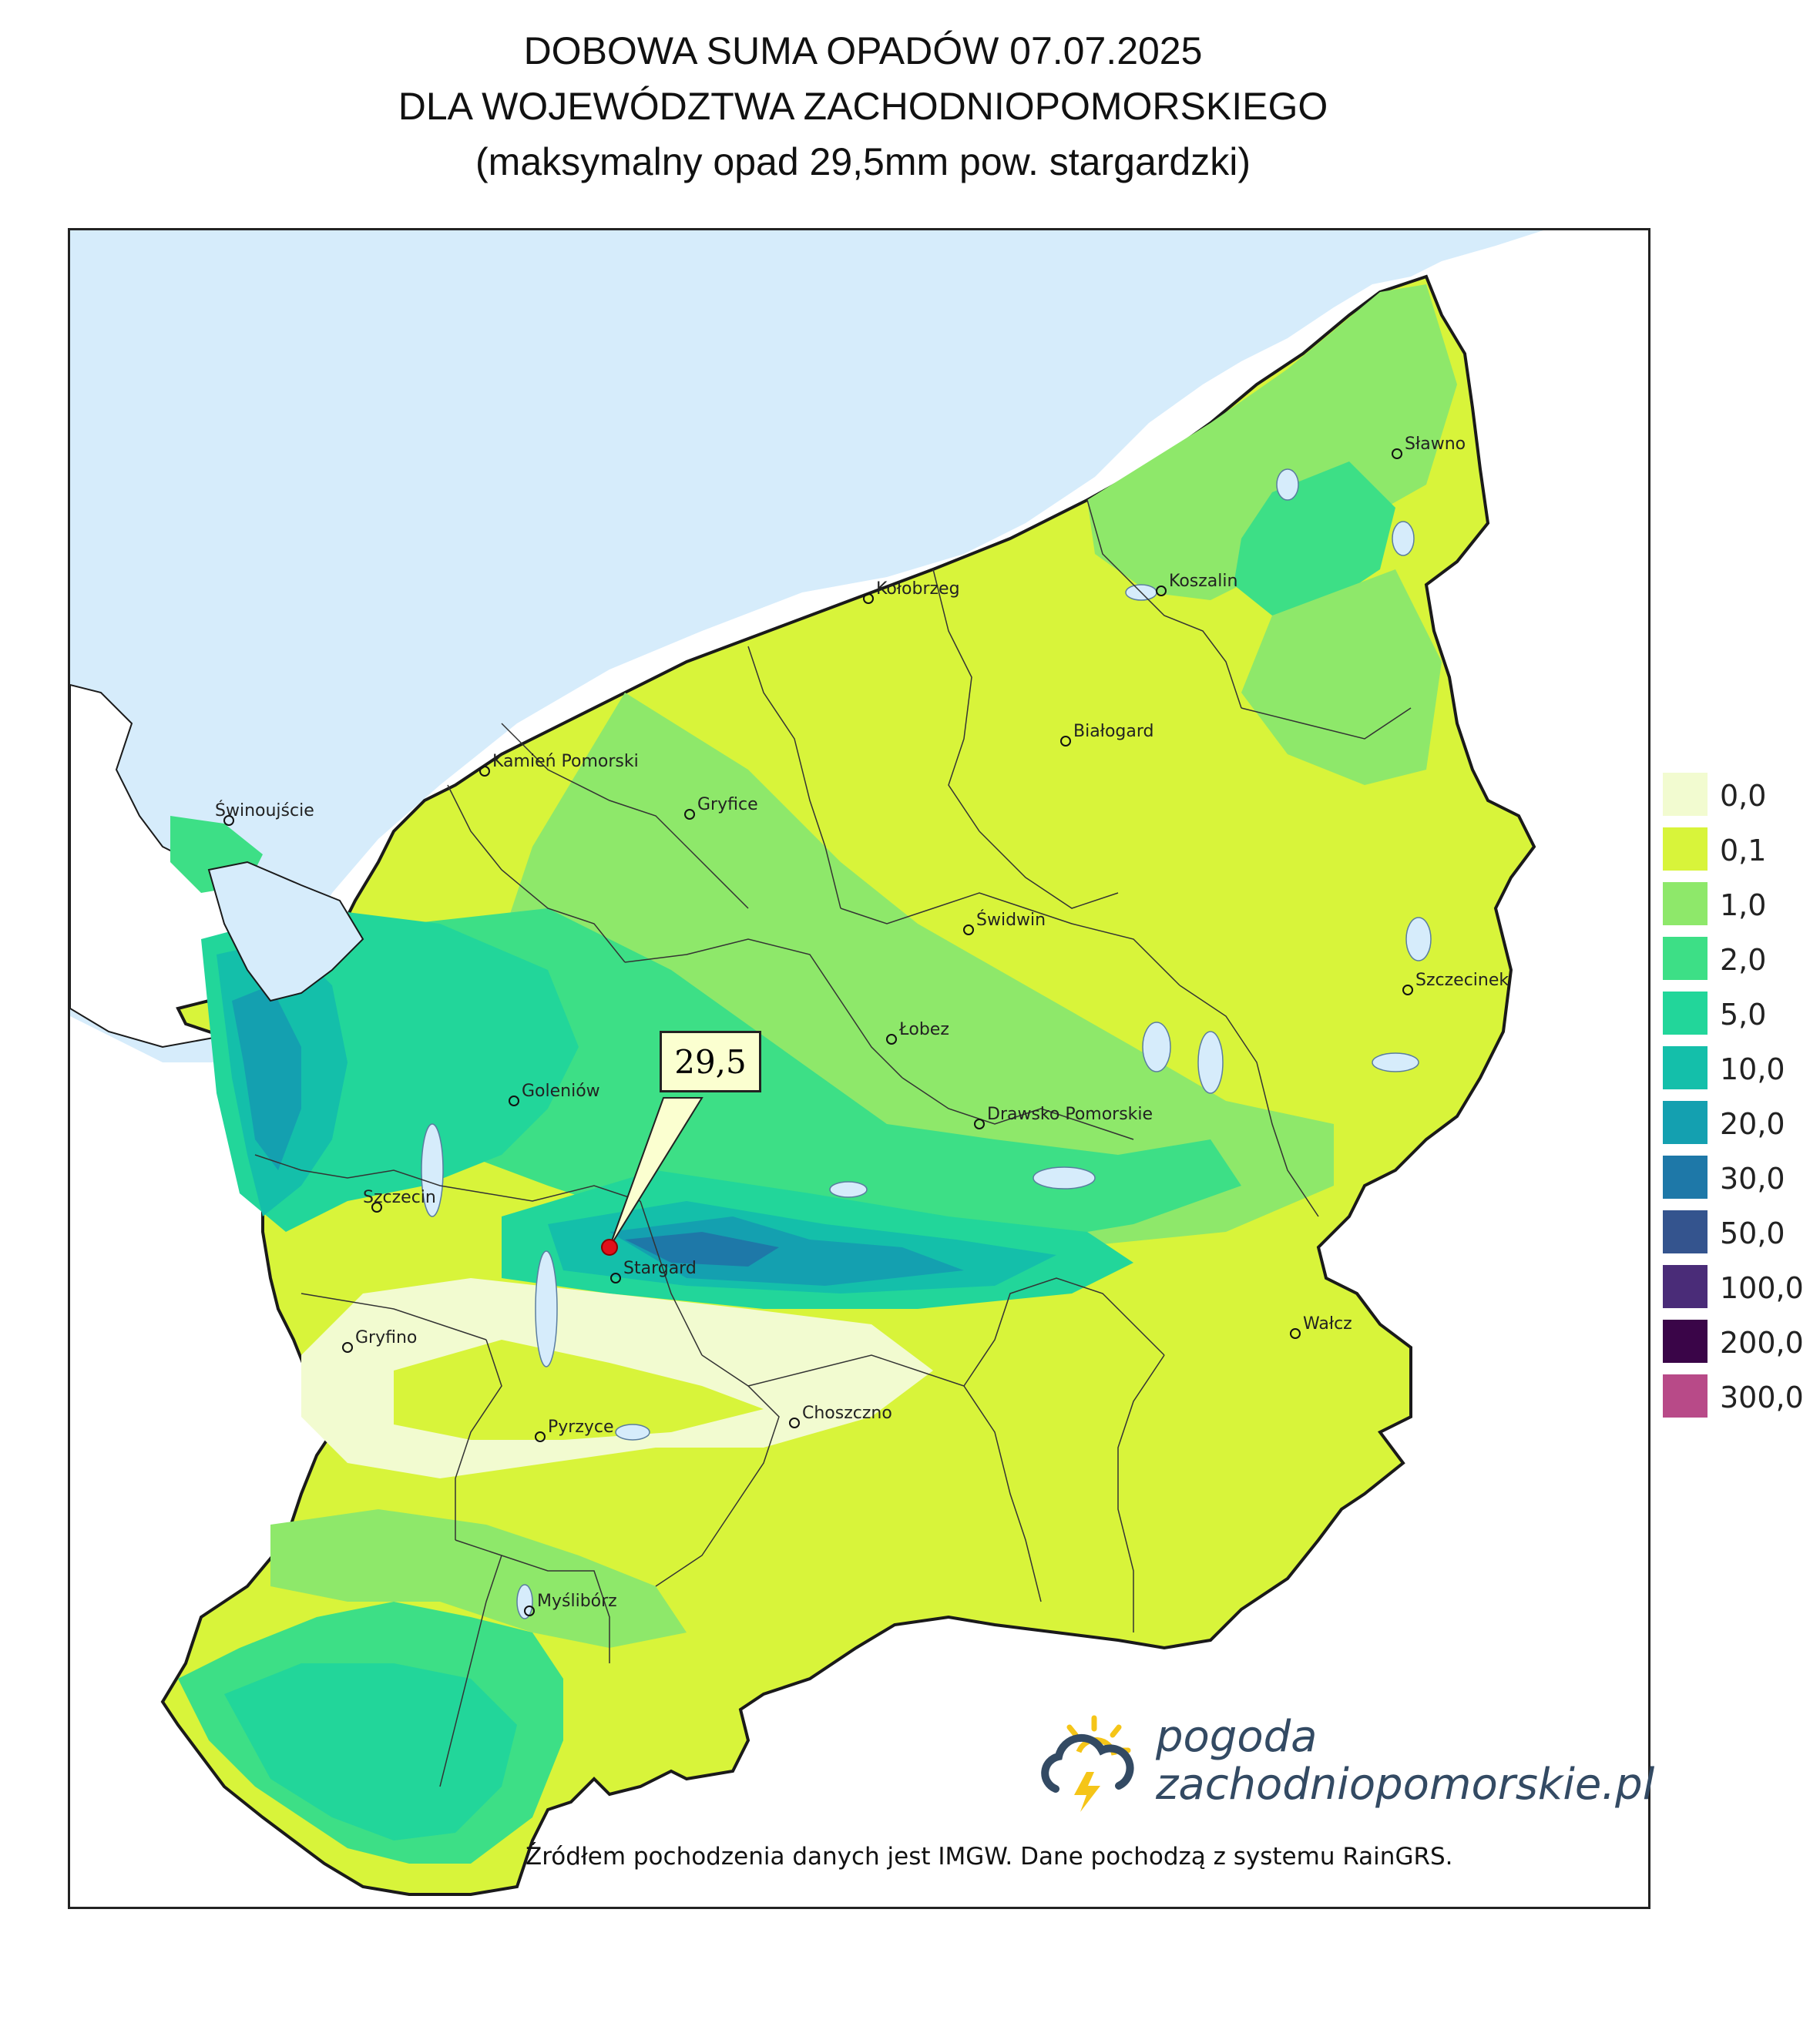 This screenshot has width=1820, height=2020. I want to click on zone-1mm-north, so click(1272, 442).